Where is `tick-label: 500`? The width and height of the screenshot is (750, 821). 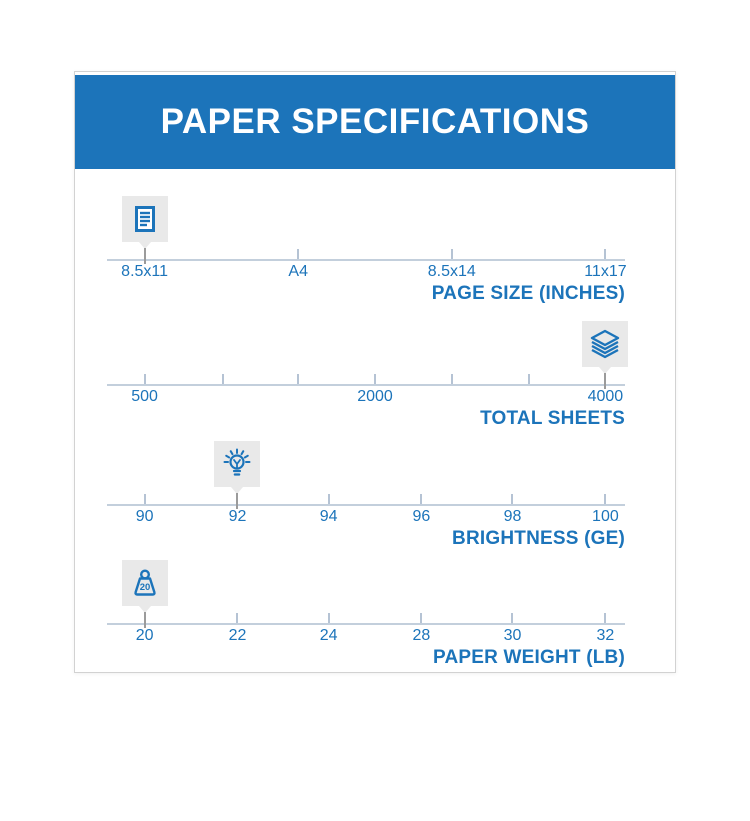 tick-label: 500 is located at coordinates (144, 396).